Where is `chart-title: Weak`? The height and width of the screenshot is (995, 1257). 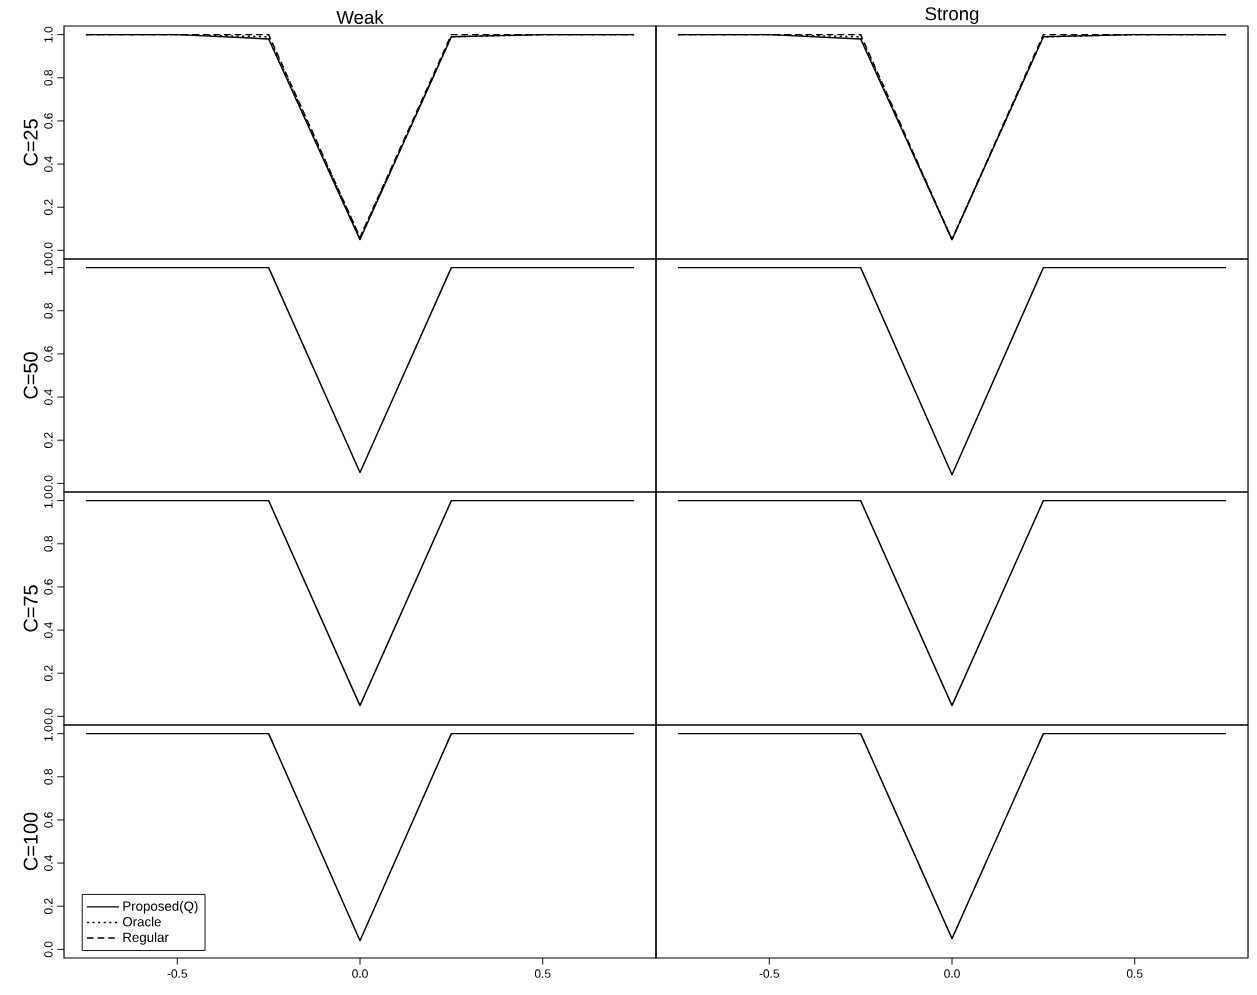 chart-title: Weak is located at coordinates (360, 17).